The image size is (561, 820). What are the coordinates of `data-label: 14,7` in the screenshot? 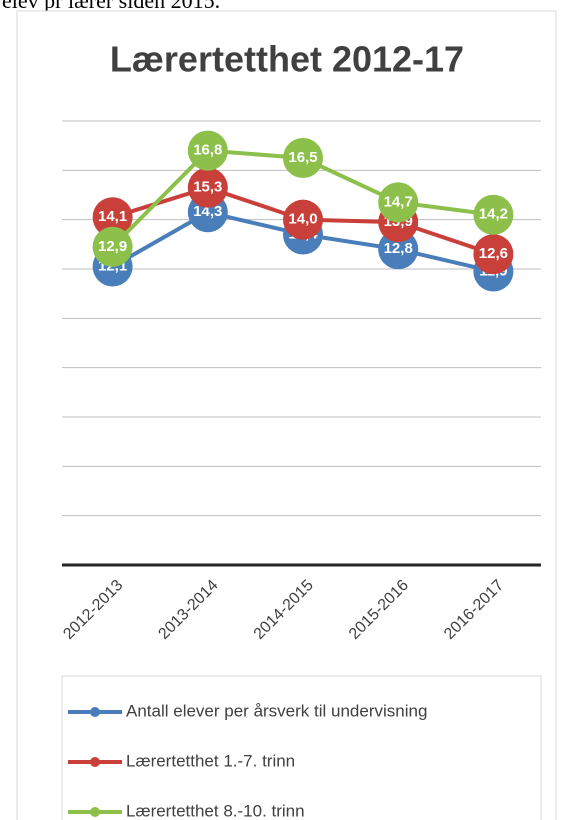 It's located at (398, 201).